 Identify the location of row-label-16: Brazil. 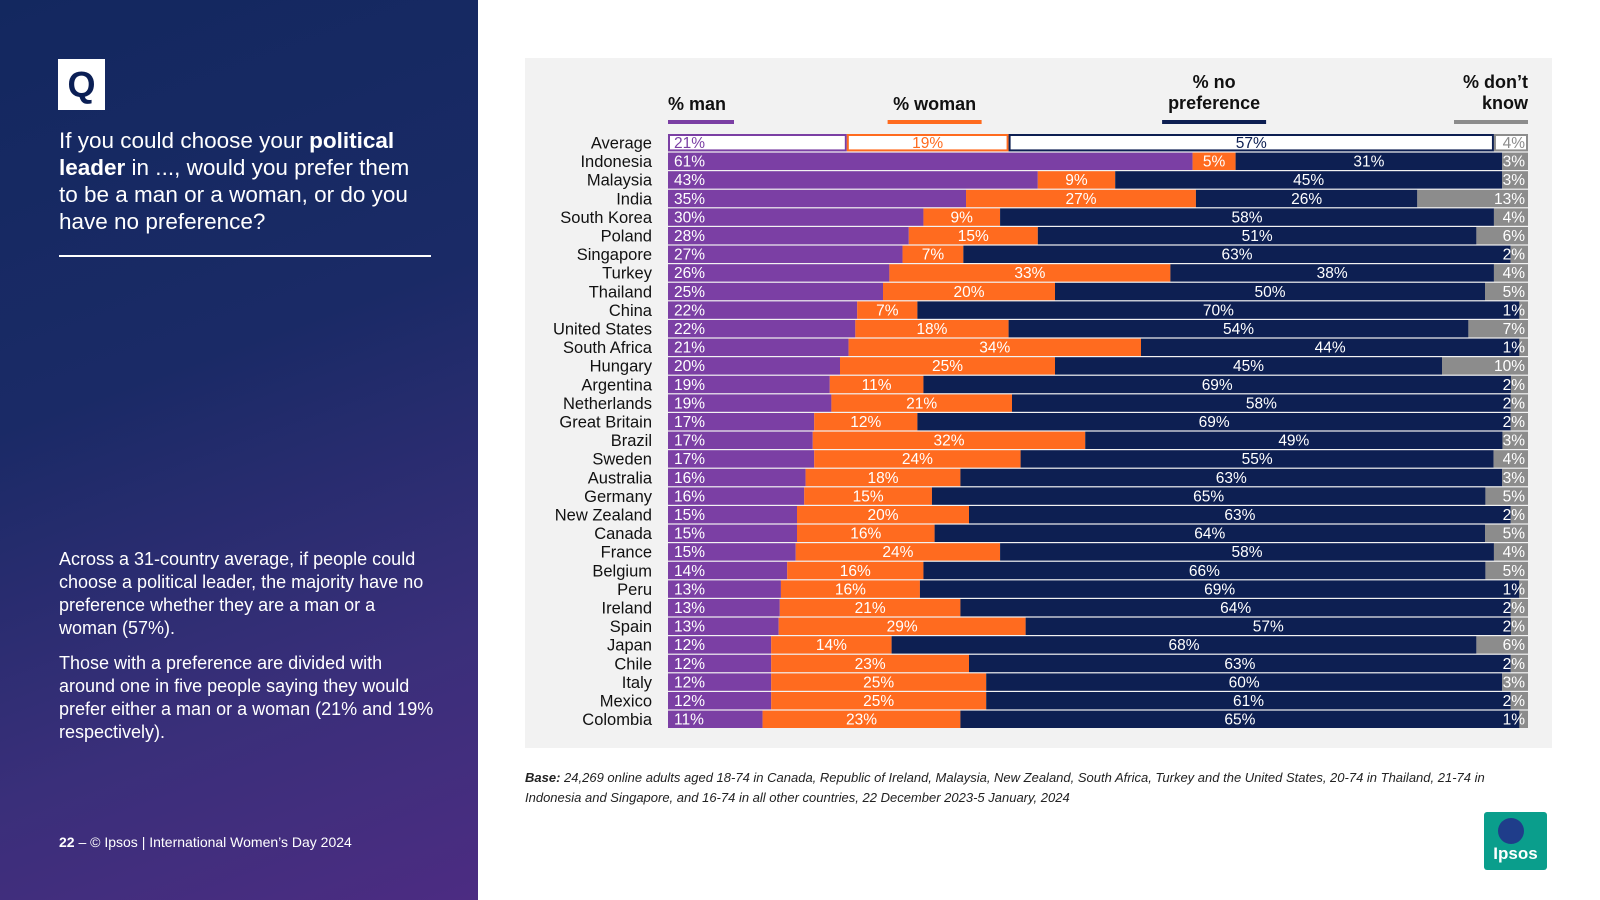
(631, 441).